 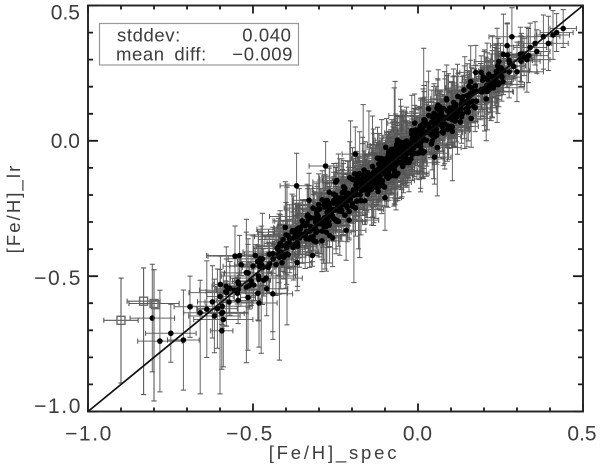 I want to click on svg-text: mean diff:, so click(x=161, y=54).